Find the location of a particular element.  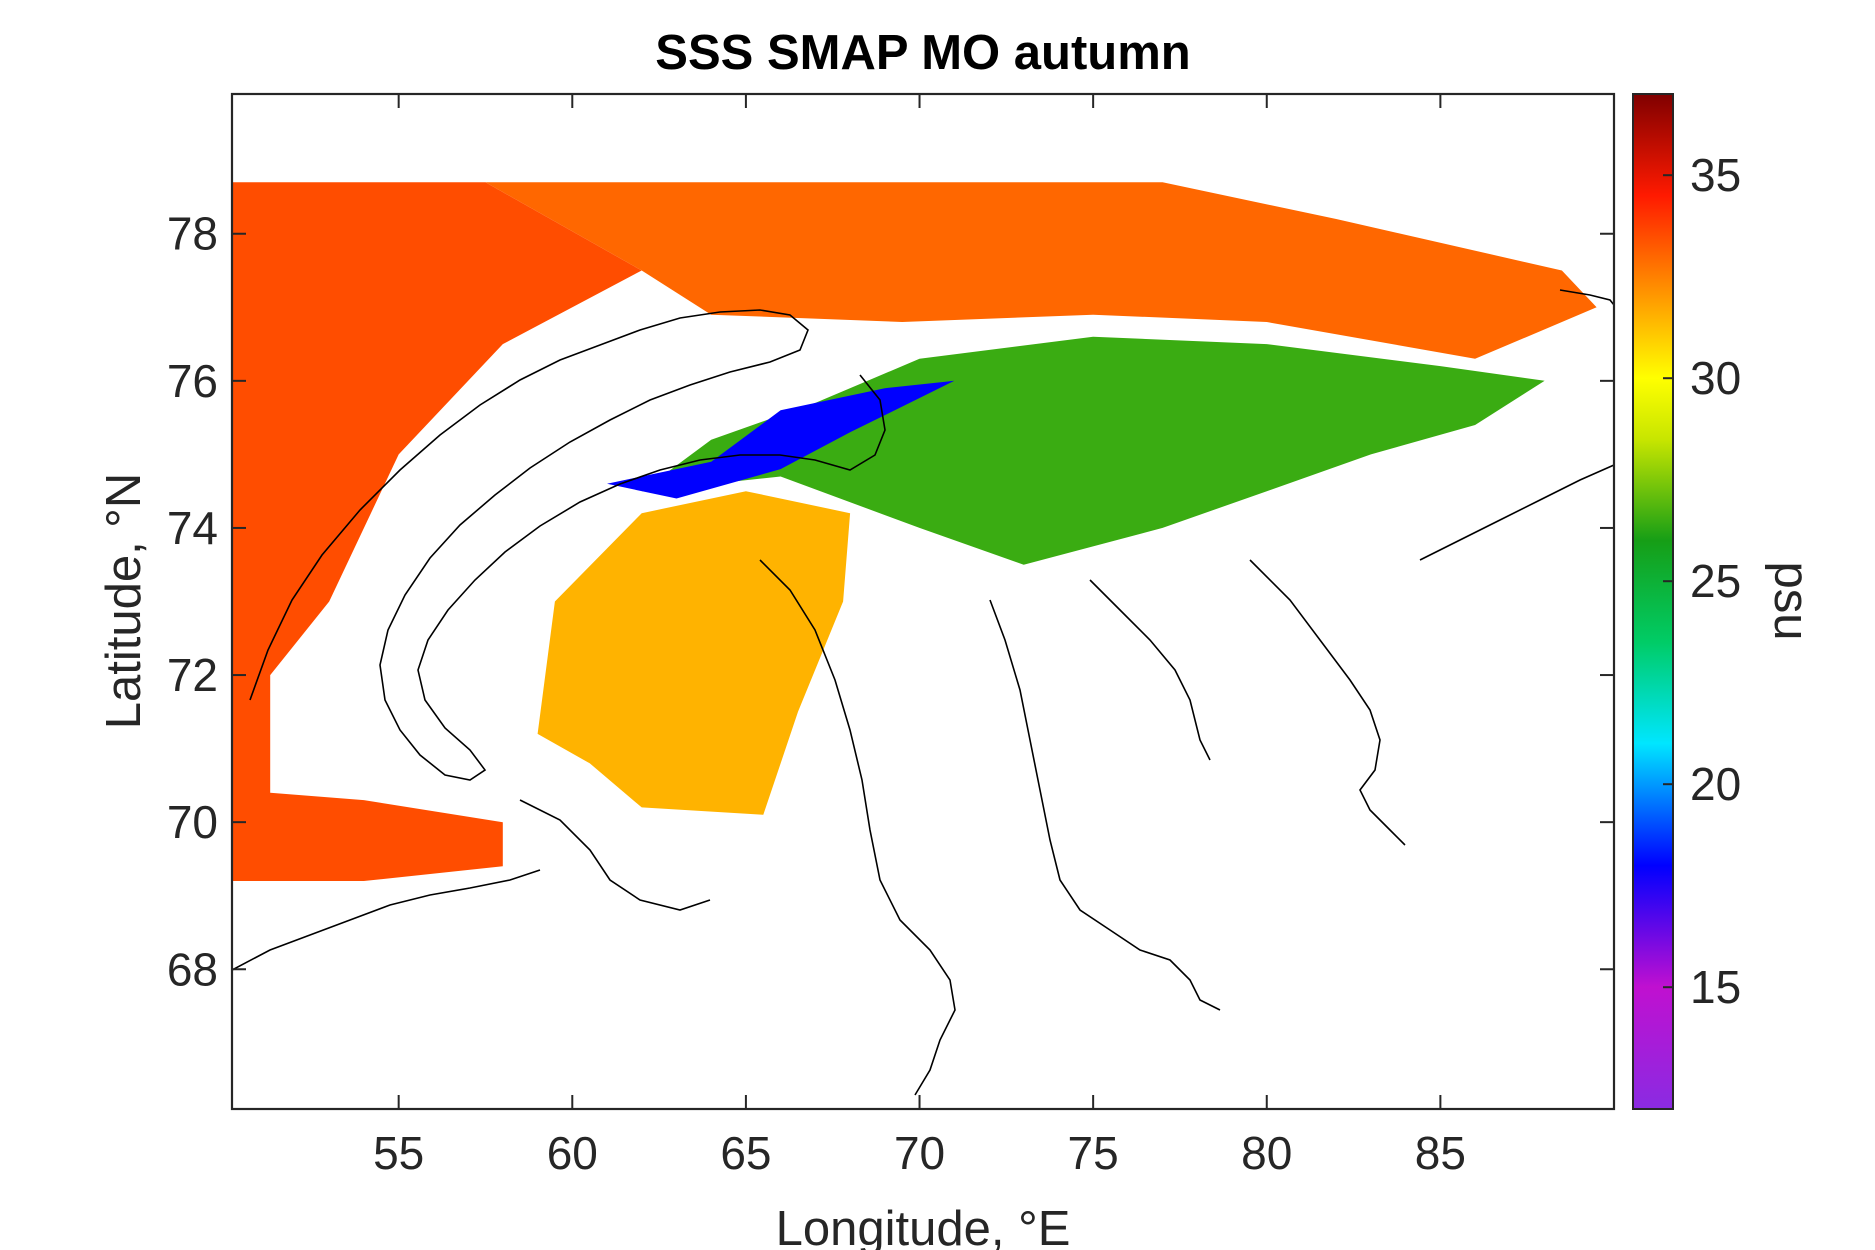

x-tick-label: 80 is located at coordinates (1266, 1153).